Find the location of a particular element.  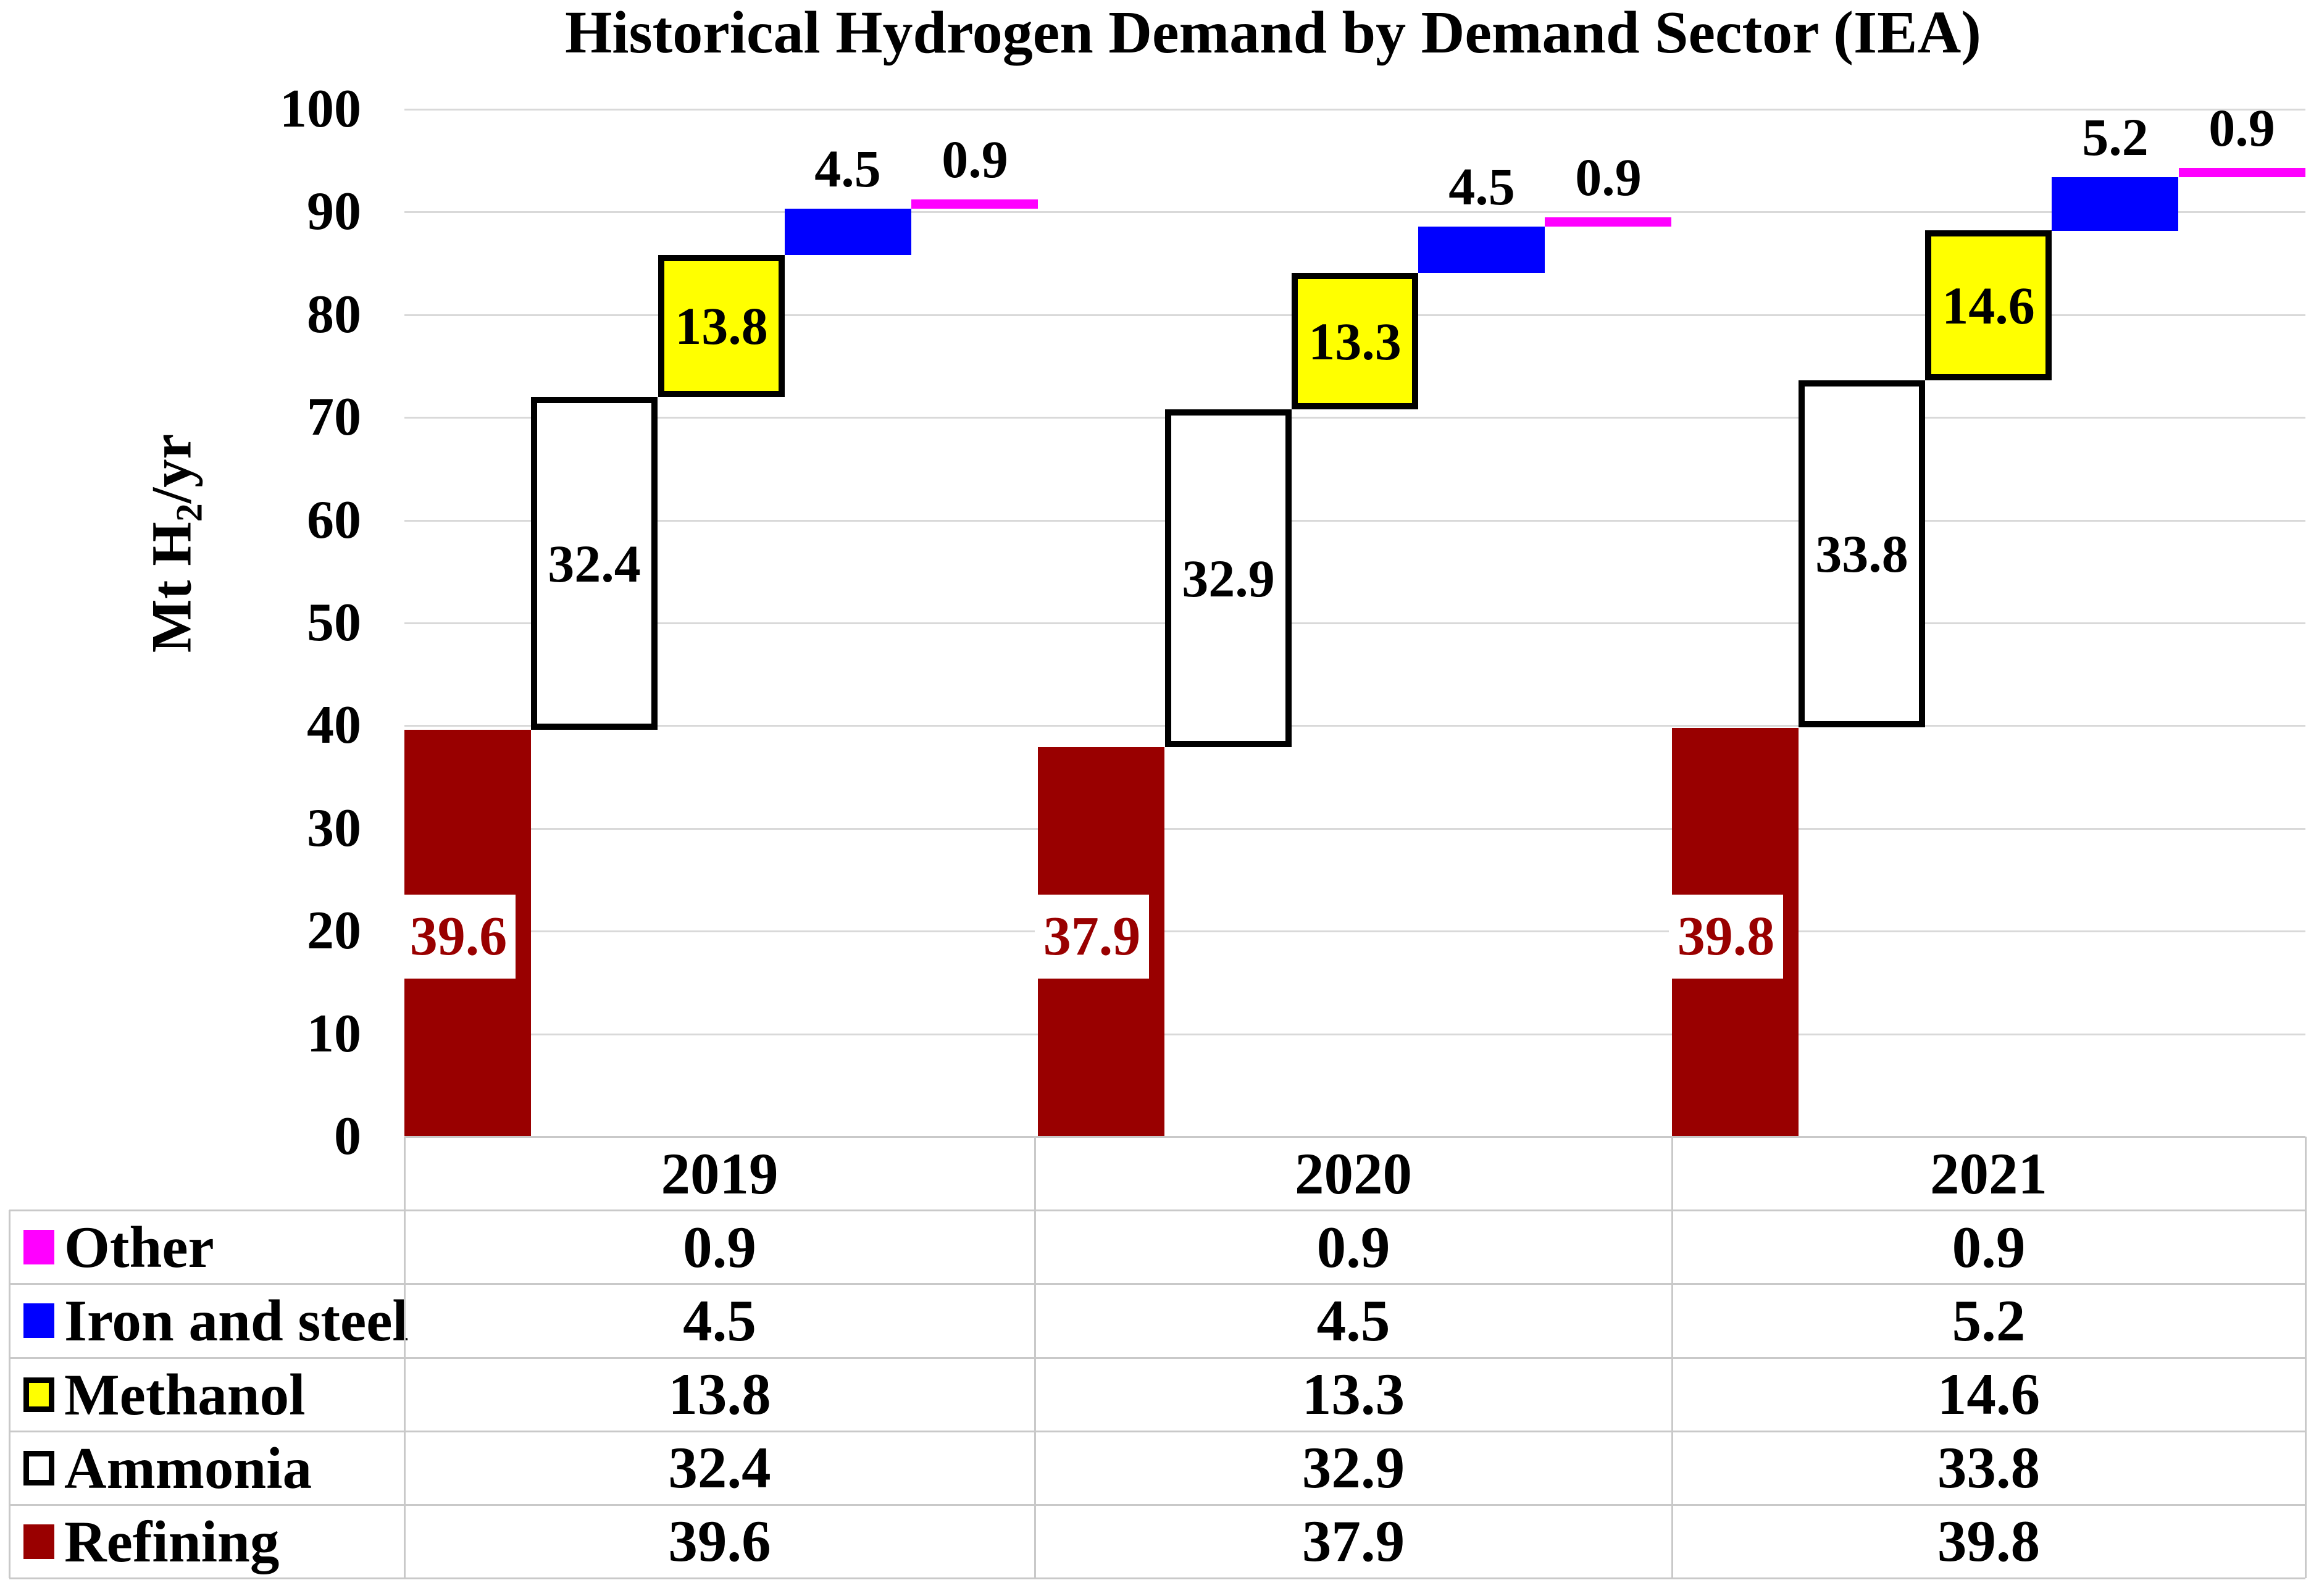

bar-label-iron-and-steel-2021: 5.2 is located at coordinates (2115, 137).